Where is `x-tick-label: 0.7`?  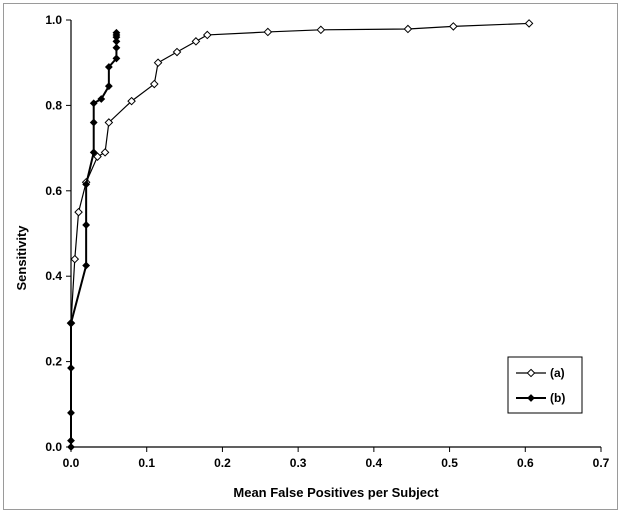 x-tick-label: 0.7 is located at coordinates (601, 463).